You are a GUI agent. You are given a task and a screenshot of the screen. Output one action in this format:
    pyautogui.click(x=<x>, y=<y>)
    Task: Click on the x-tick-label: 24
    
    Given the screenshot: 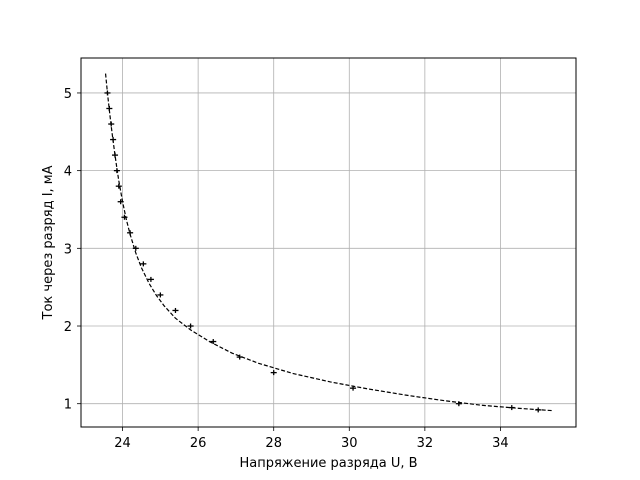 What is the action you would take?
    pyautogui.click(x=122, y=443)
    